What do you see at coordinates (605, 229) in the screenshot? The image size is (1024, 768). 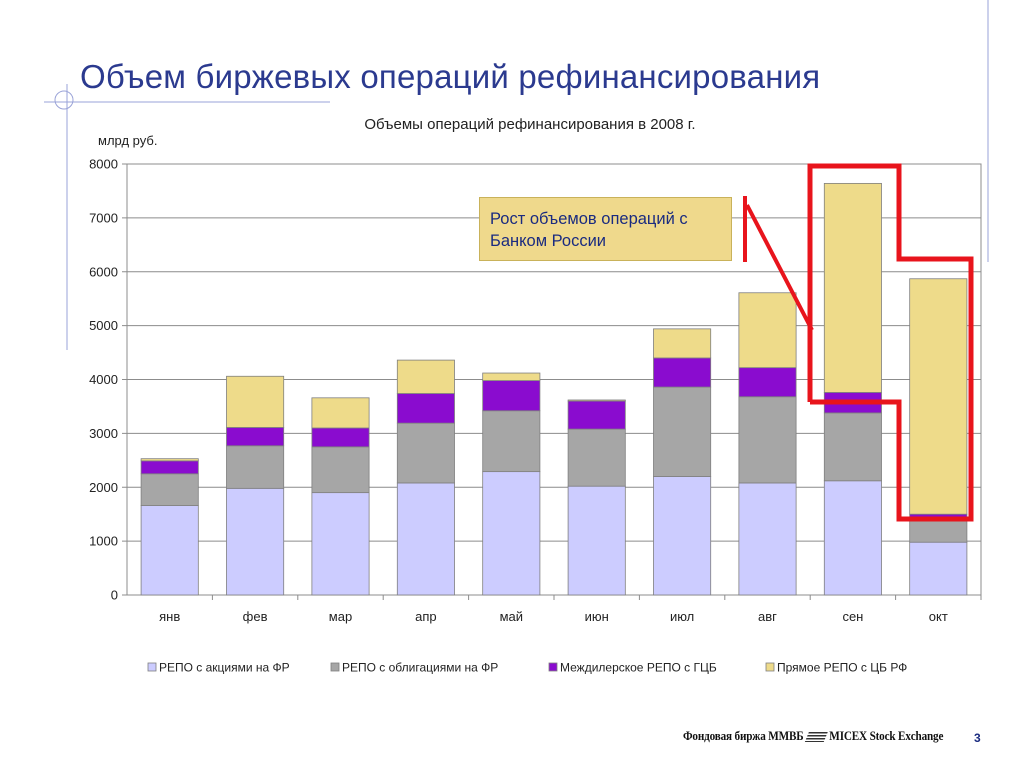 I see `callout-box: Рост объемов операций с Банком России` at bounding box center [605, 229].